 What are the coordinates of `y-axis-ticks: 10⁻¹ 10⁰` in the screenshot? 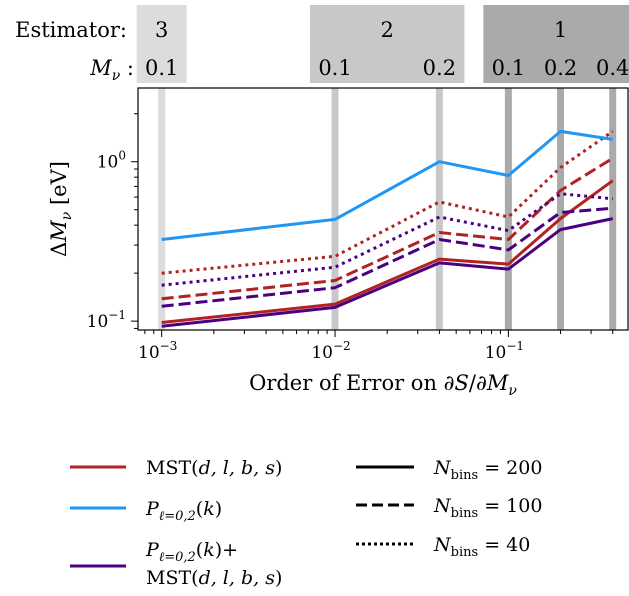 It's located at (112, 222).